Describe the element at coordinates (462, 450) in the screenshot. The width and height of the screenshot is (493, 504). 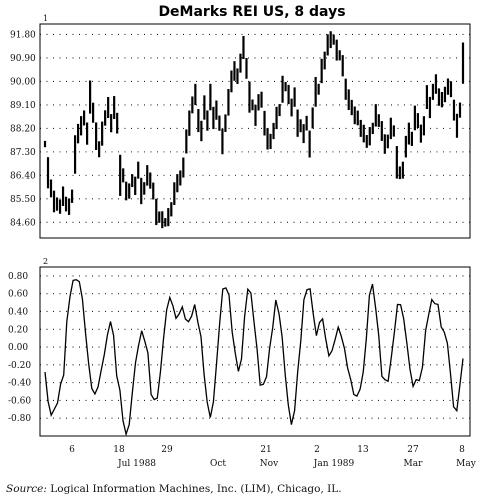
I see `x-tick-label: 8` at that location.